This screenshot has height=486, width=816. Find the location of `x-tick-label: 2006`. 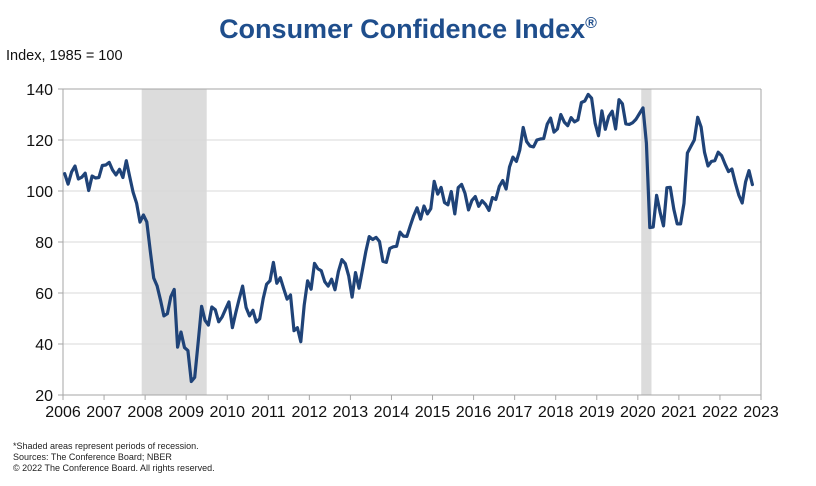

x-tick-label: 2006 is located at coordinates (63, 412).